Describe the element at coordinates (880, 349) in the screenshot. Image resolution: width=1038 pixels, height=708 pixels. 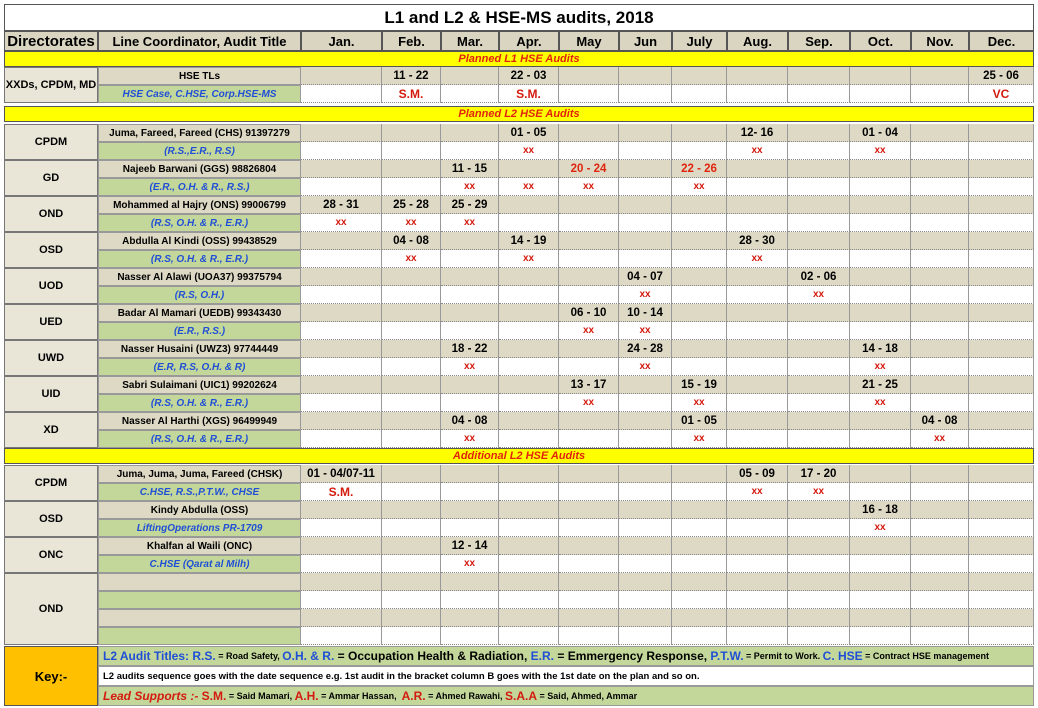
I see `date-cell: 14 - 18` at that location.